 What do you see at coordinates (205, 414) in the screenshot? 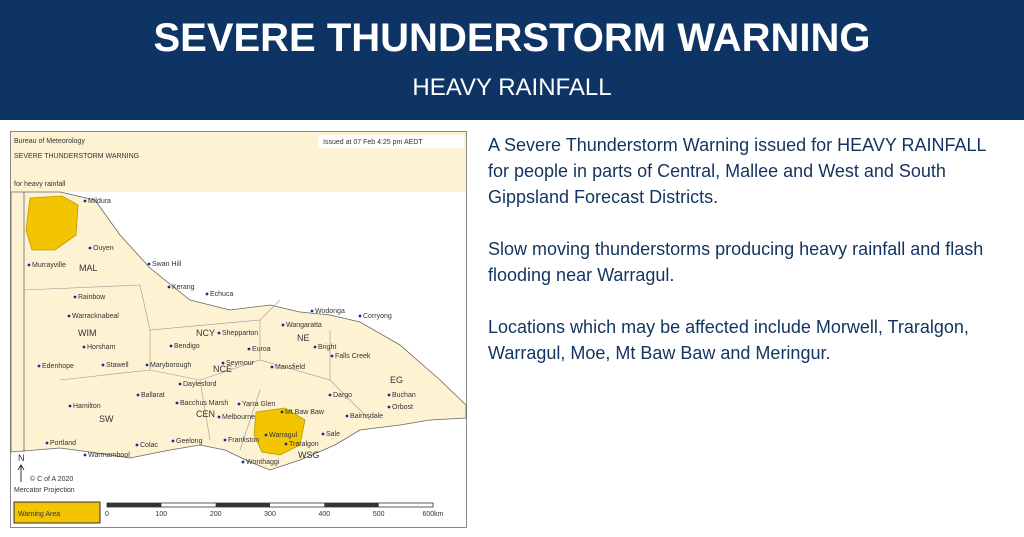
I see `district-label: CEN` at bounding box center [205, 414].